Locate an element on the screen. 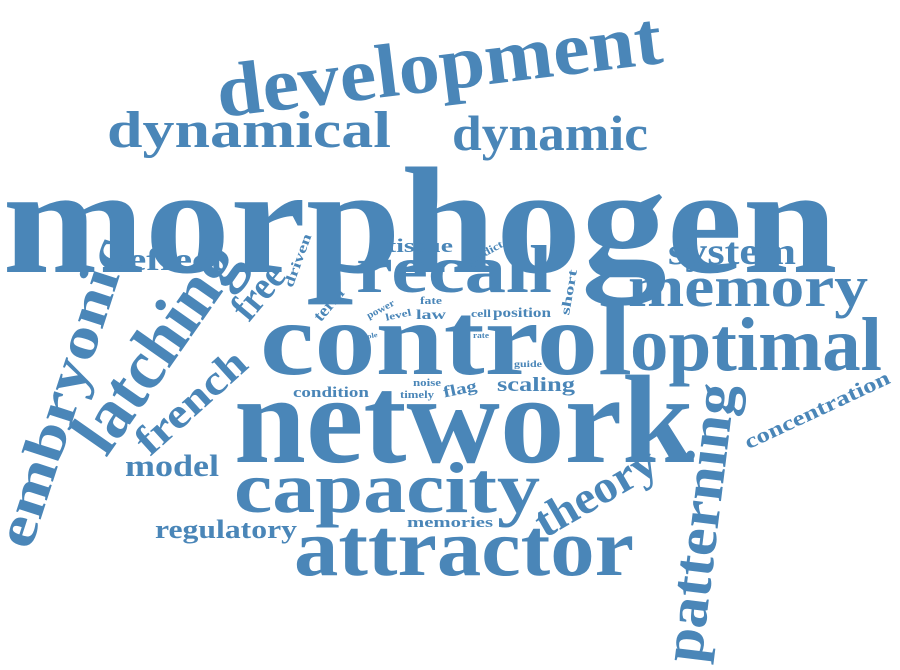 Image resolution: width=900 pixels, height=670 pixels. word-effect: effect is located at coordinates (176, 259).